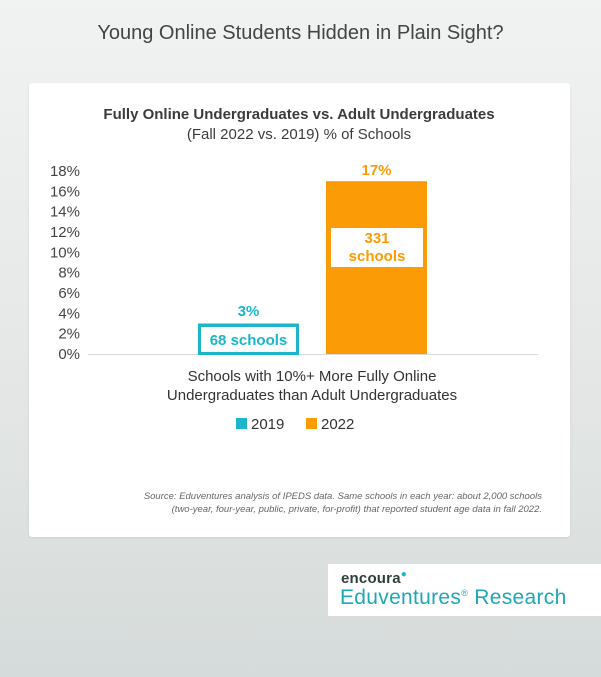  I want to click on y-tick-label: 10%, so click(65, 252).